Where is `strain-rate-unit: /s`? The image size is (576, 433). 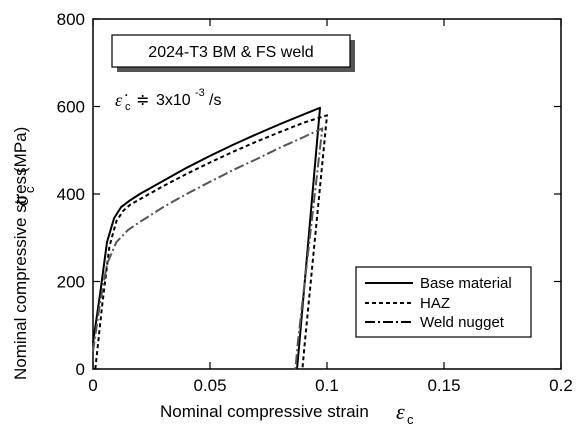 strain-rate-unit: /s is located at coordinates (215, 100).